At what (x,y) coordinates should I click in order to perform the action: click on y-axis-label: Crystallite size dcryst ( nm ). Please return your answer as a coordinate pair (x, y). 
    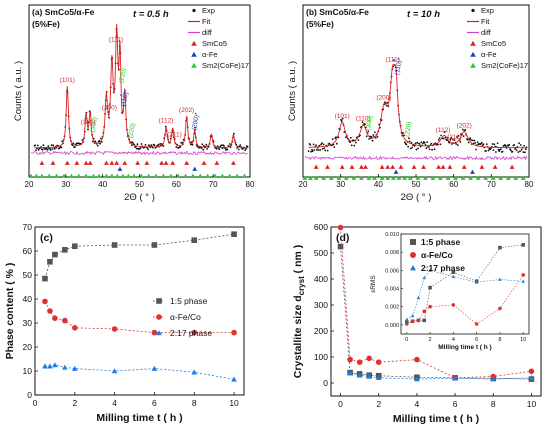
    Looking at the image, I should click on (299, 312).